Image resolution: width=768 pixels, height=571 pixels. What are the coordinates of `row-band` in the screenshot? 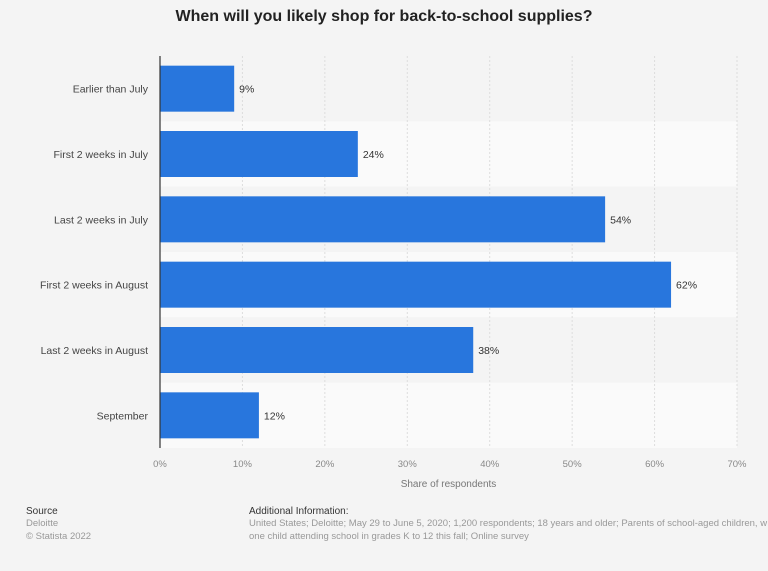 It's located at (448, 89).